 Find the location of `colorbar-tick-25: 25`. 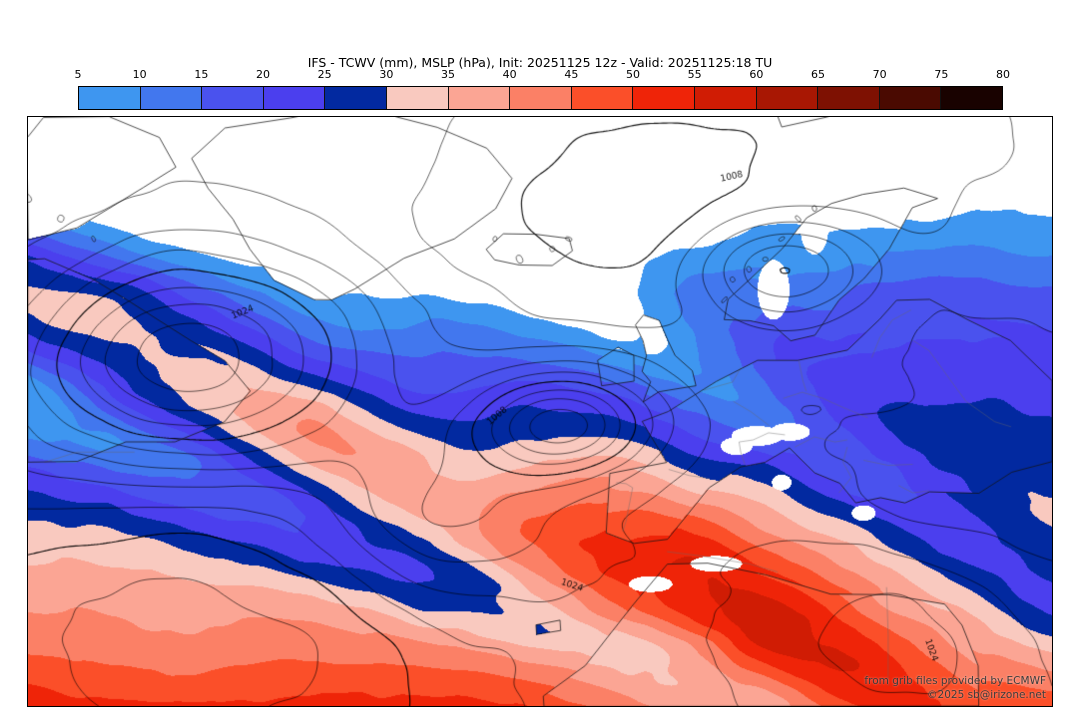

colorbar-tick-25: 25 is located at coordinates (324, 74).